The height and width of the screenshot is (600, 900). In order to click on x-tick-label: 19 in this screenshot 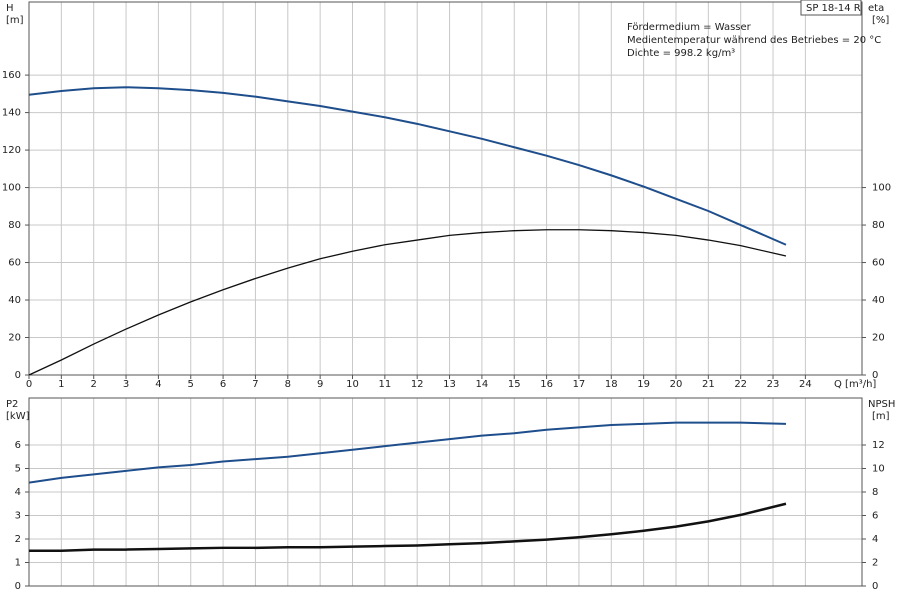, I will do `click(643, 384)`.